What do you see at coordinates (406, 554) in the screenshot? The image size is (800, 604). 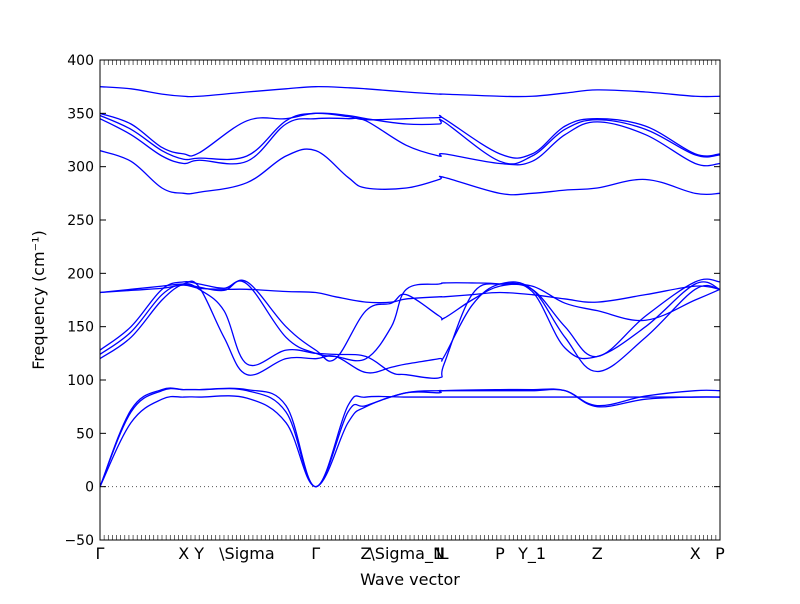 I see `x-symmetry-label: \Sigma_1` at bounding box center [406, 554].